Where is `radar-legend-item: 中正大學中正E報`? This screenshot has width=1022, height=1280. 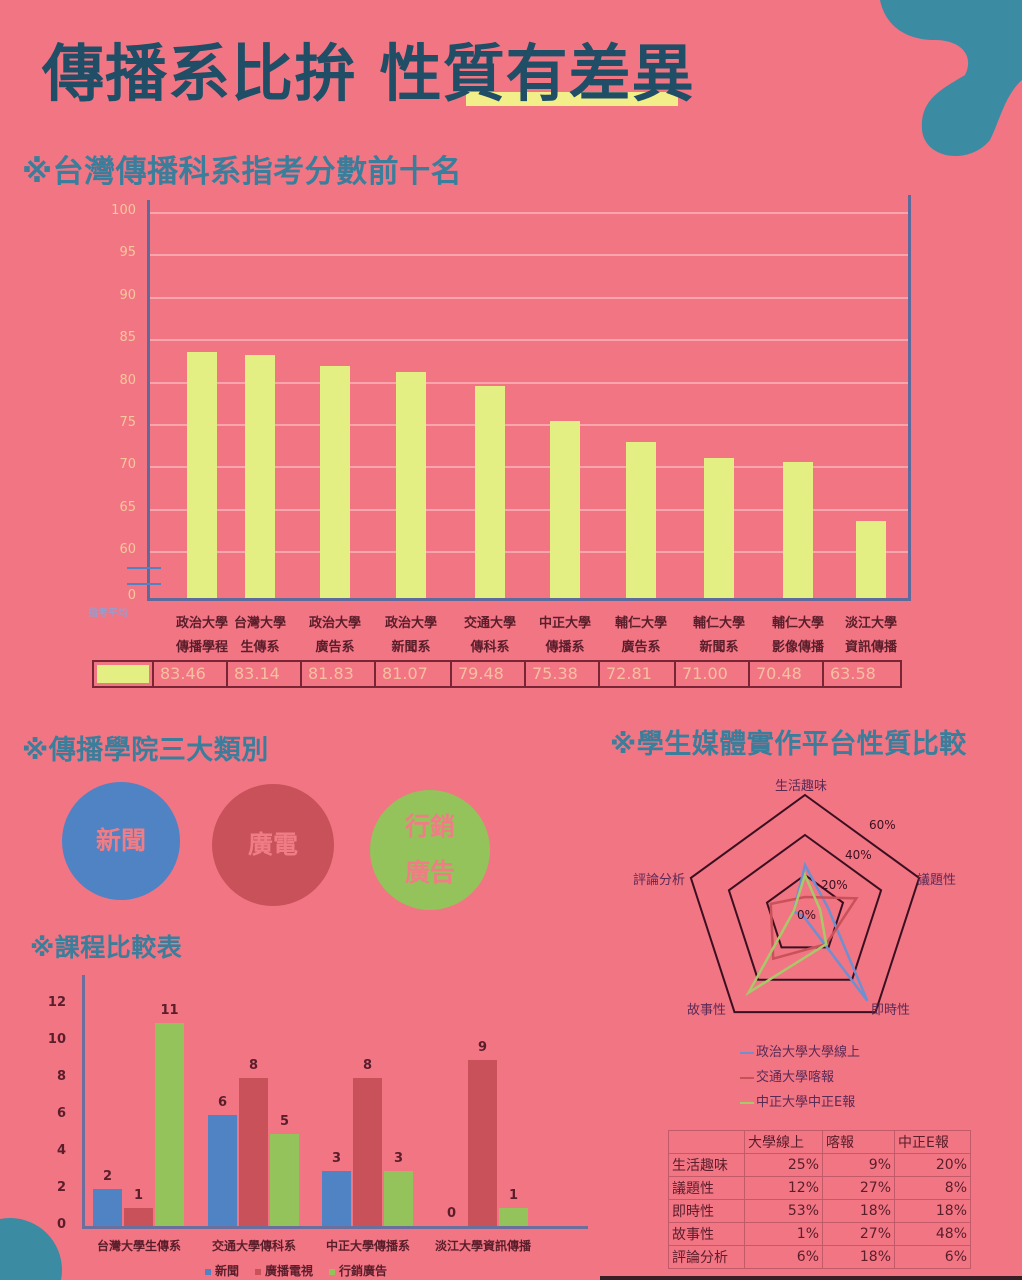
radar-legend-item: 中正大學中正E報 is located at coordinates (800, 1102).